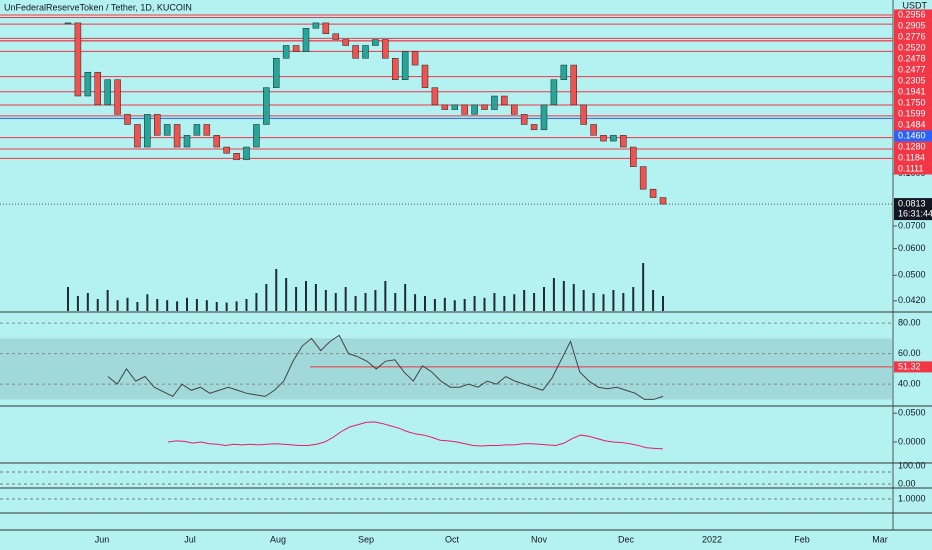 The width and height of the screenshot is (932, 550). I want to click on x-tick-label: Oct, so click(452, 539).